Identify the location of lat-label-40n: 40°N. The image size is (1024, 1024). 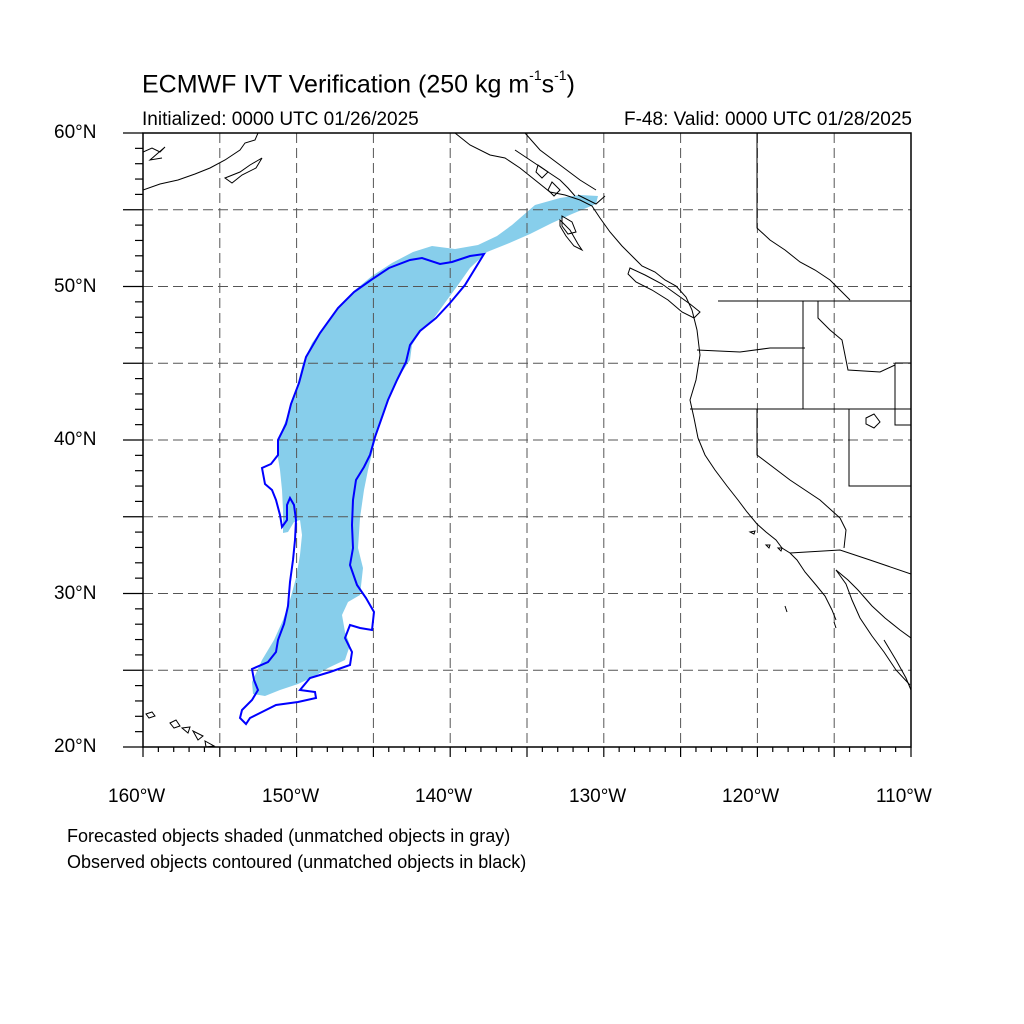
(75, 439).